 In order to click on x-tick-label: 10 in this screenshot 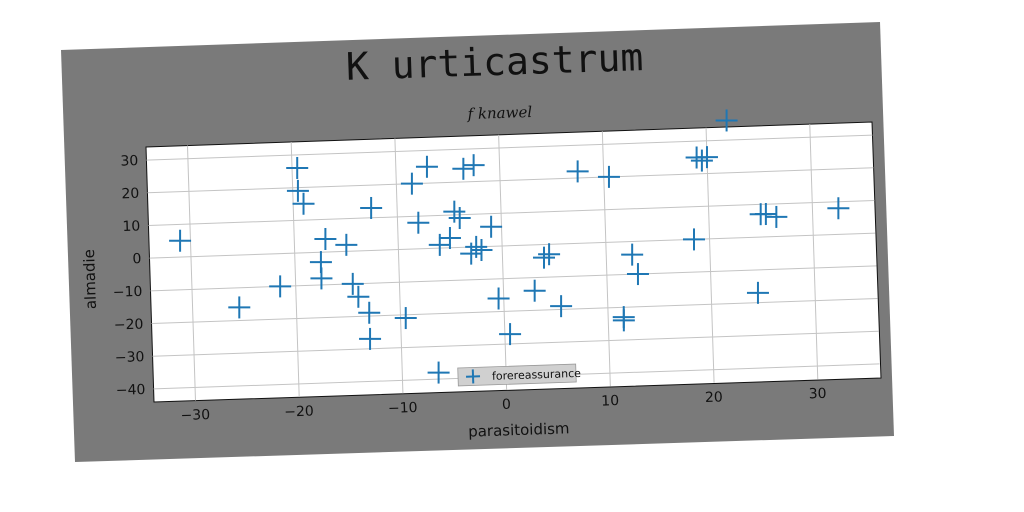, I will do `click(610, 401)`.